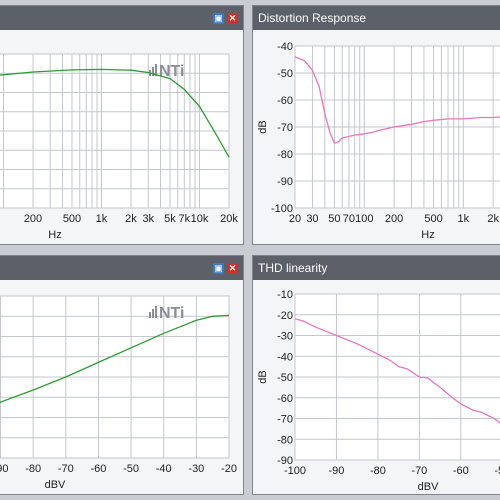 The height and width of the screenshot is (500, 500). I want to click on y-tick-label: -10, so click(285, 295).